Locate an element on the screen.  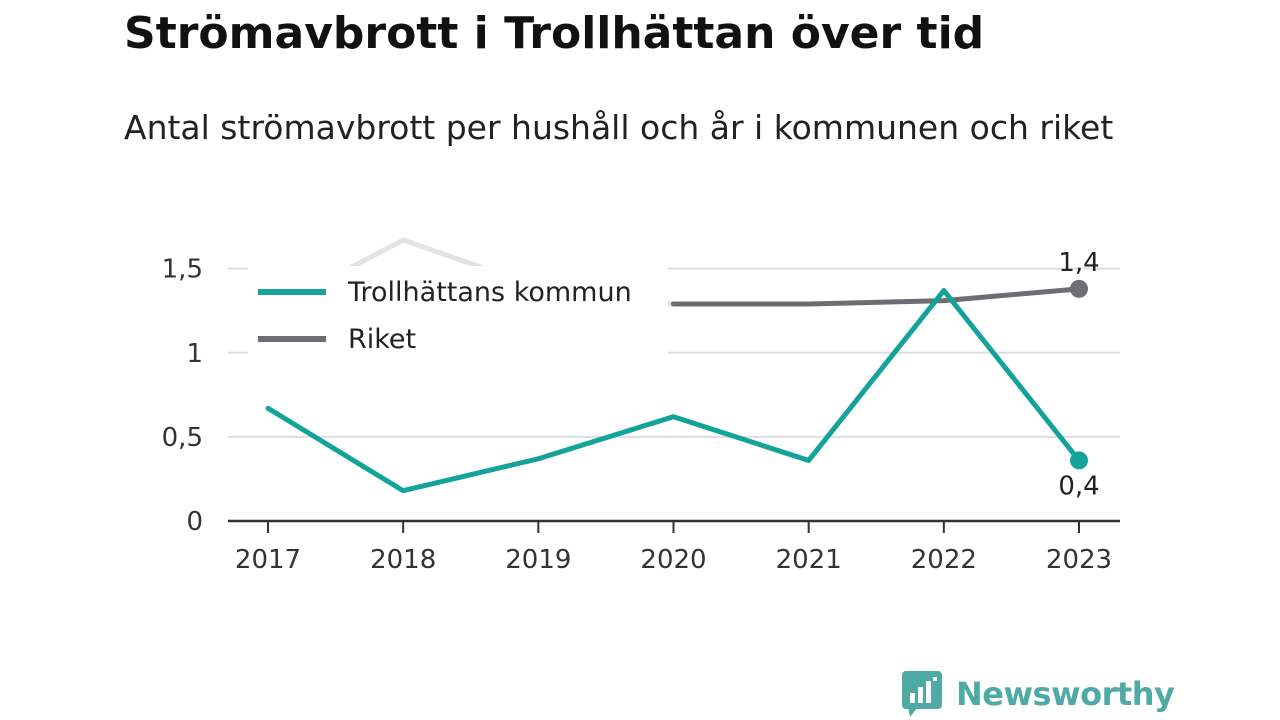
value-label-riket: 1,4 is located at coordinates (1078, 263).